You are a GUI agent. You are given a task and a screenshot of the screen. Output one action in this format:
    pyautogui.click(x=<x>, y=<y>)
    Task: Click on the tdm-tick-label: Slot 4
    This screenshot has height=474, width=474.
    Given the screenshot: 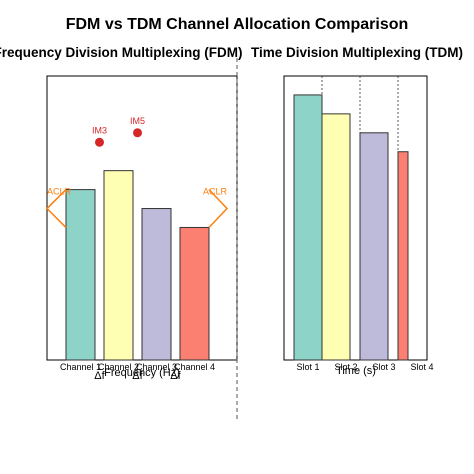 What is the action you would take?
    pyautogui.click(x=421, y=367)
    